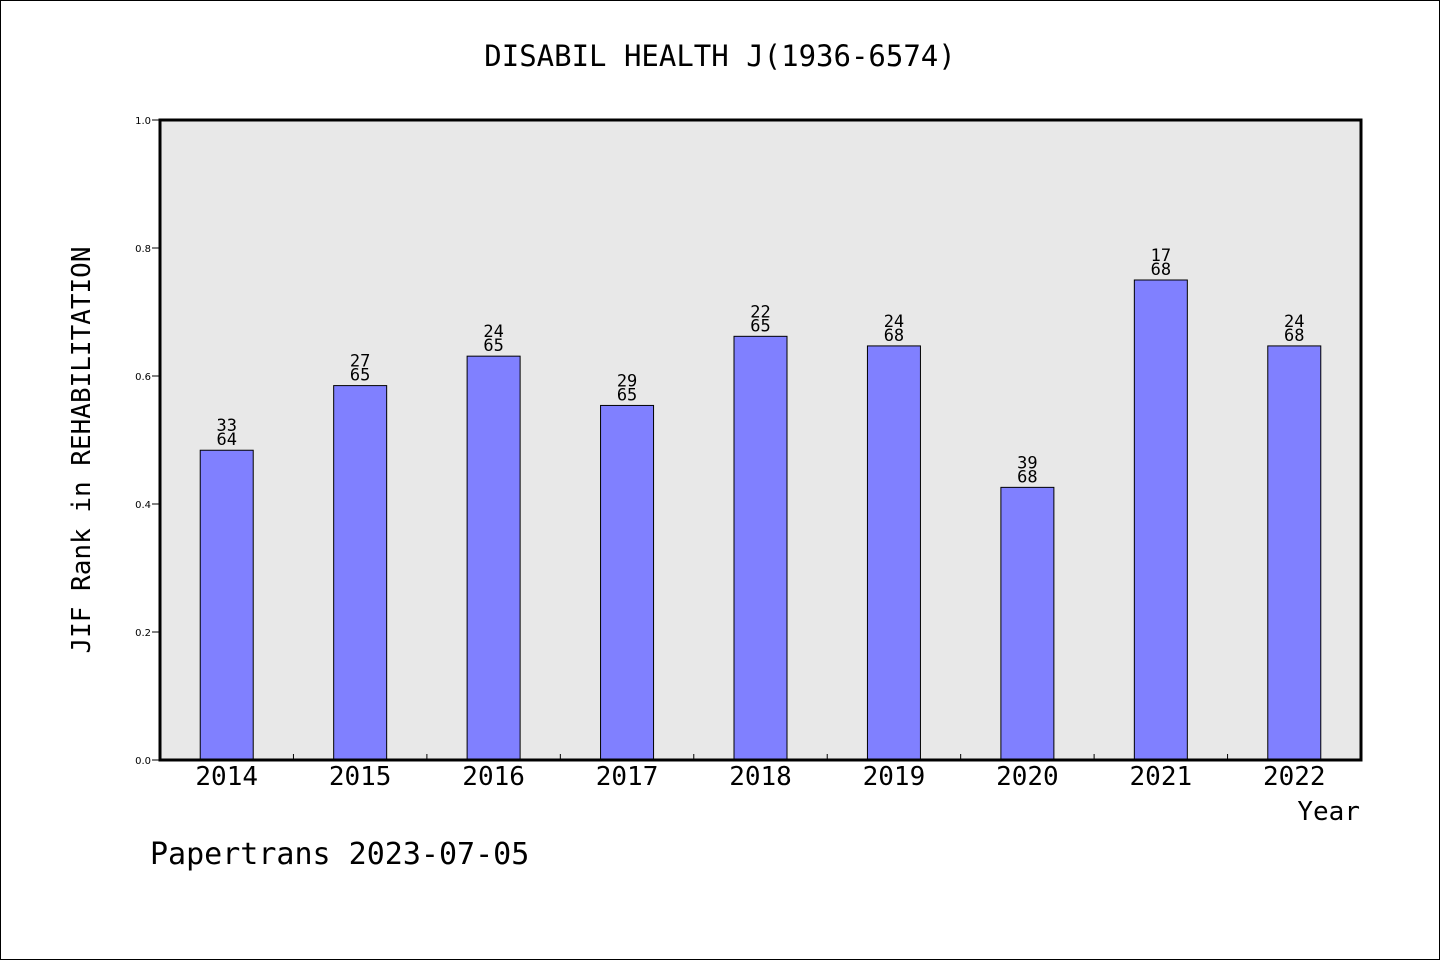 Image resolution: width=1440 pixels, height=960 pixels. What do you see at coordinates (493, 777) in the screenshot?
I see `x-tick-label: 2016` at bounding box center [493, 777].